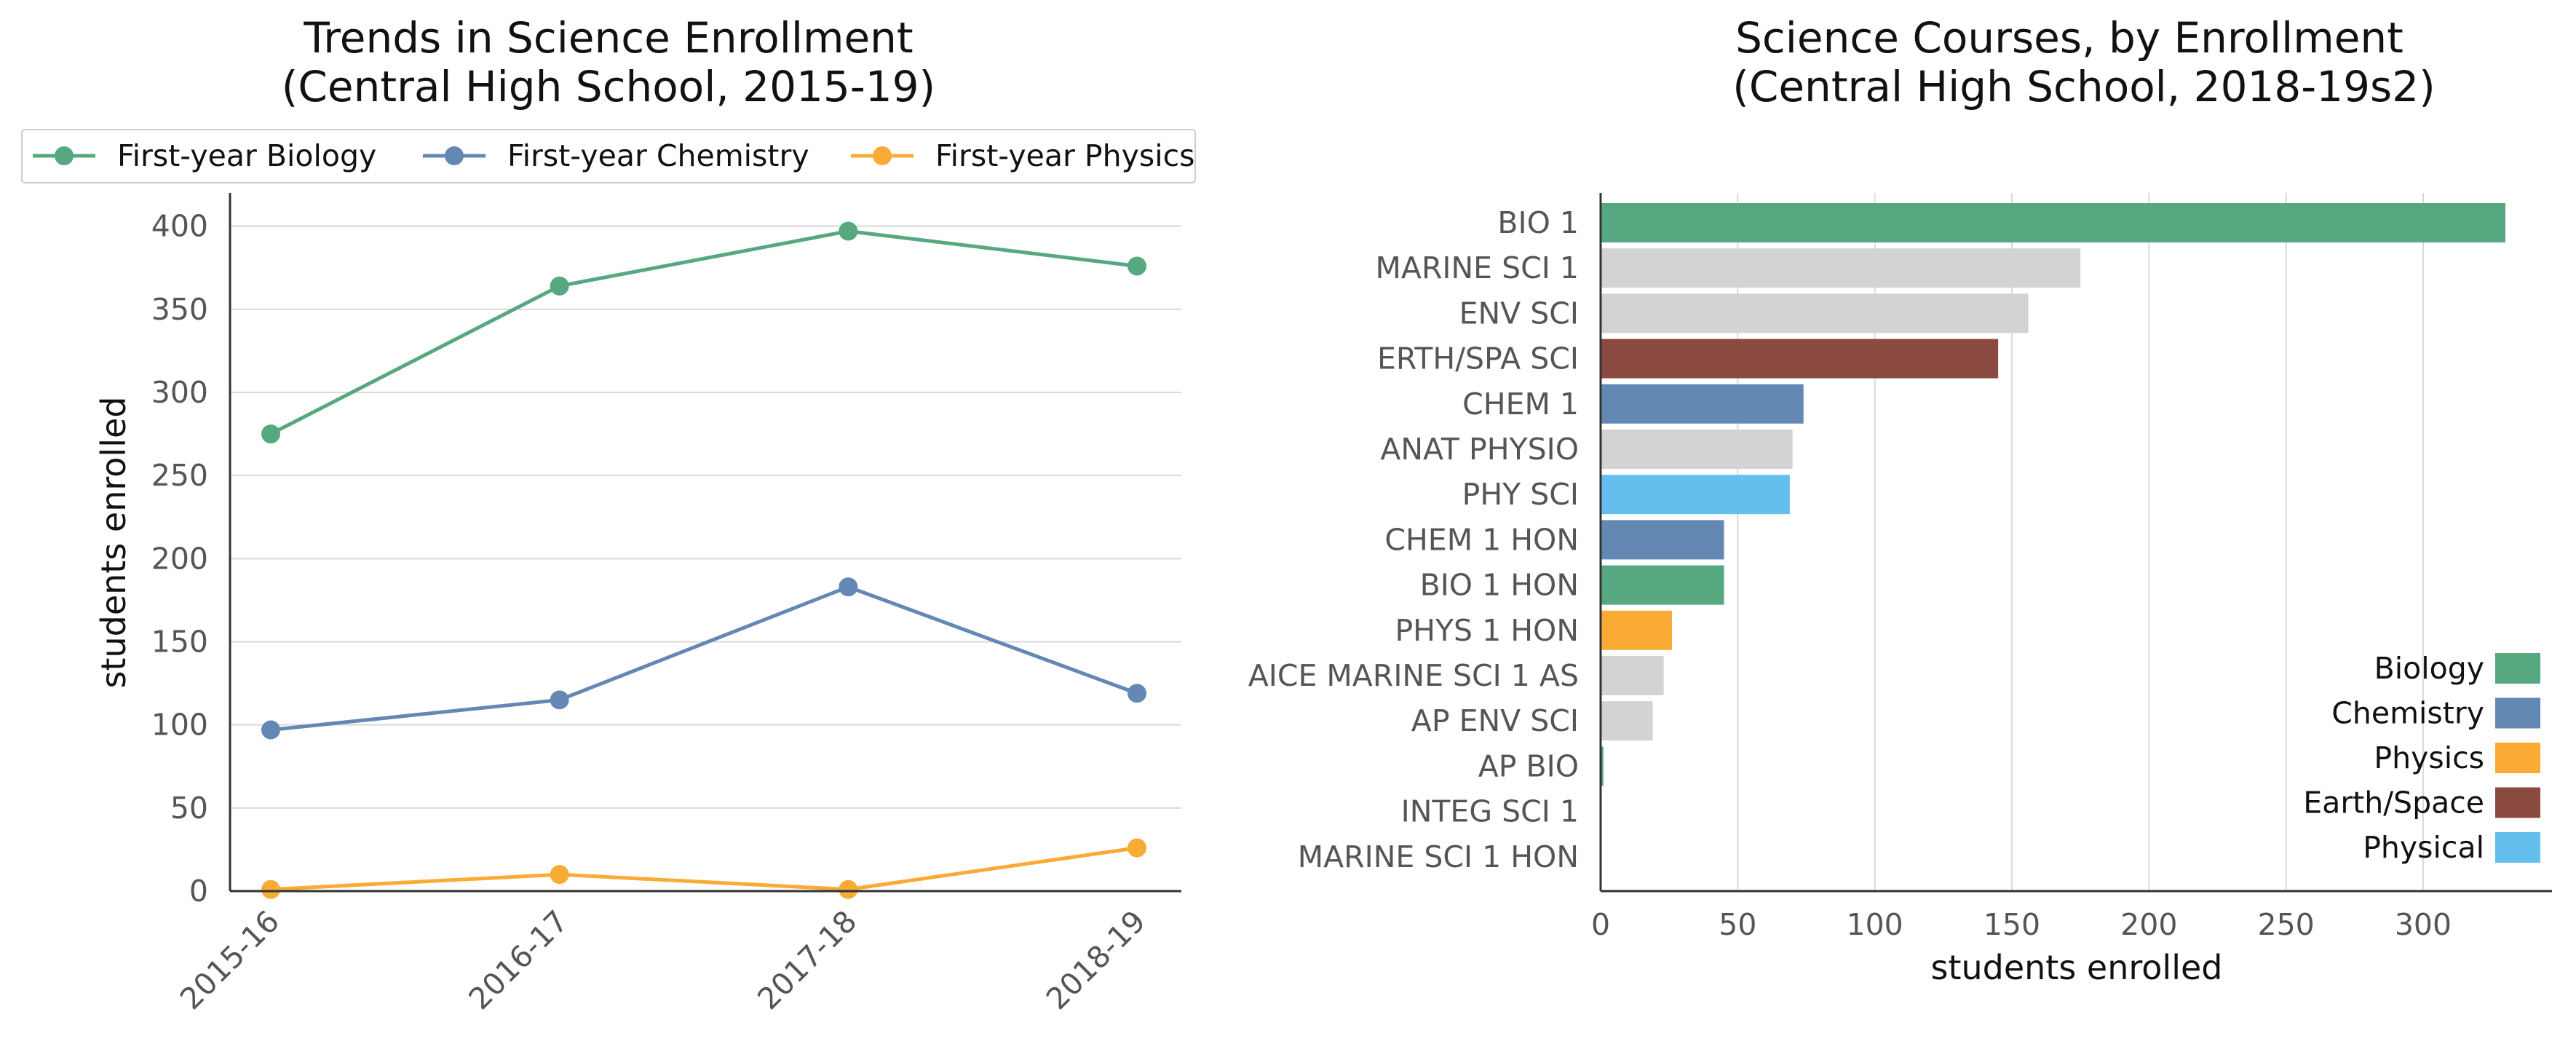 This screenshot has width=2576, height=1052. Describe the element at coordinates (179, 227) in the screenshot. I see `line-chart-y-tick-label: 400` at that location.